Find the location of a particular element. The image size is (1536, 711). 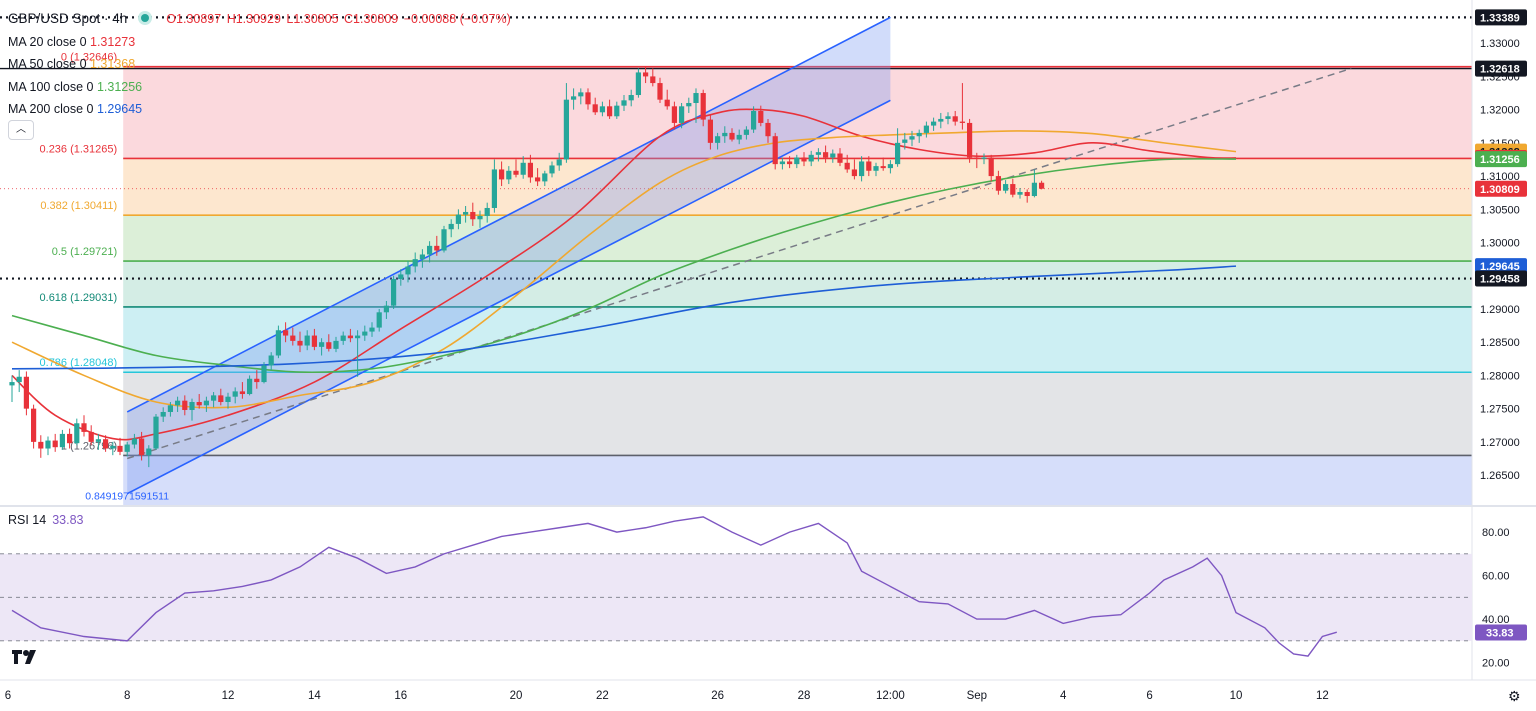

rsi-legend: RSI 14 33.83 is located at coordinates (46, 520).